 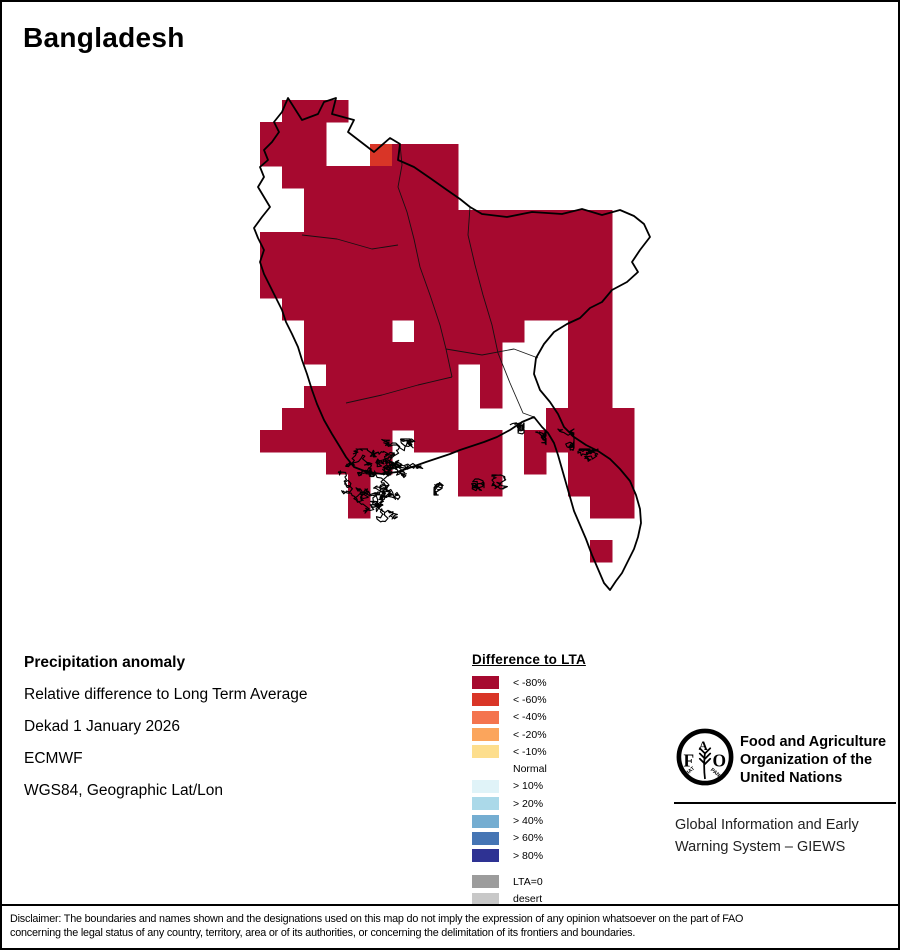 I want to click on svg-text: A, so click(x=704, y=746).